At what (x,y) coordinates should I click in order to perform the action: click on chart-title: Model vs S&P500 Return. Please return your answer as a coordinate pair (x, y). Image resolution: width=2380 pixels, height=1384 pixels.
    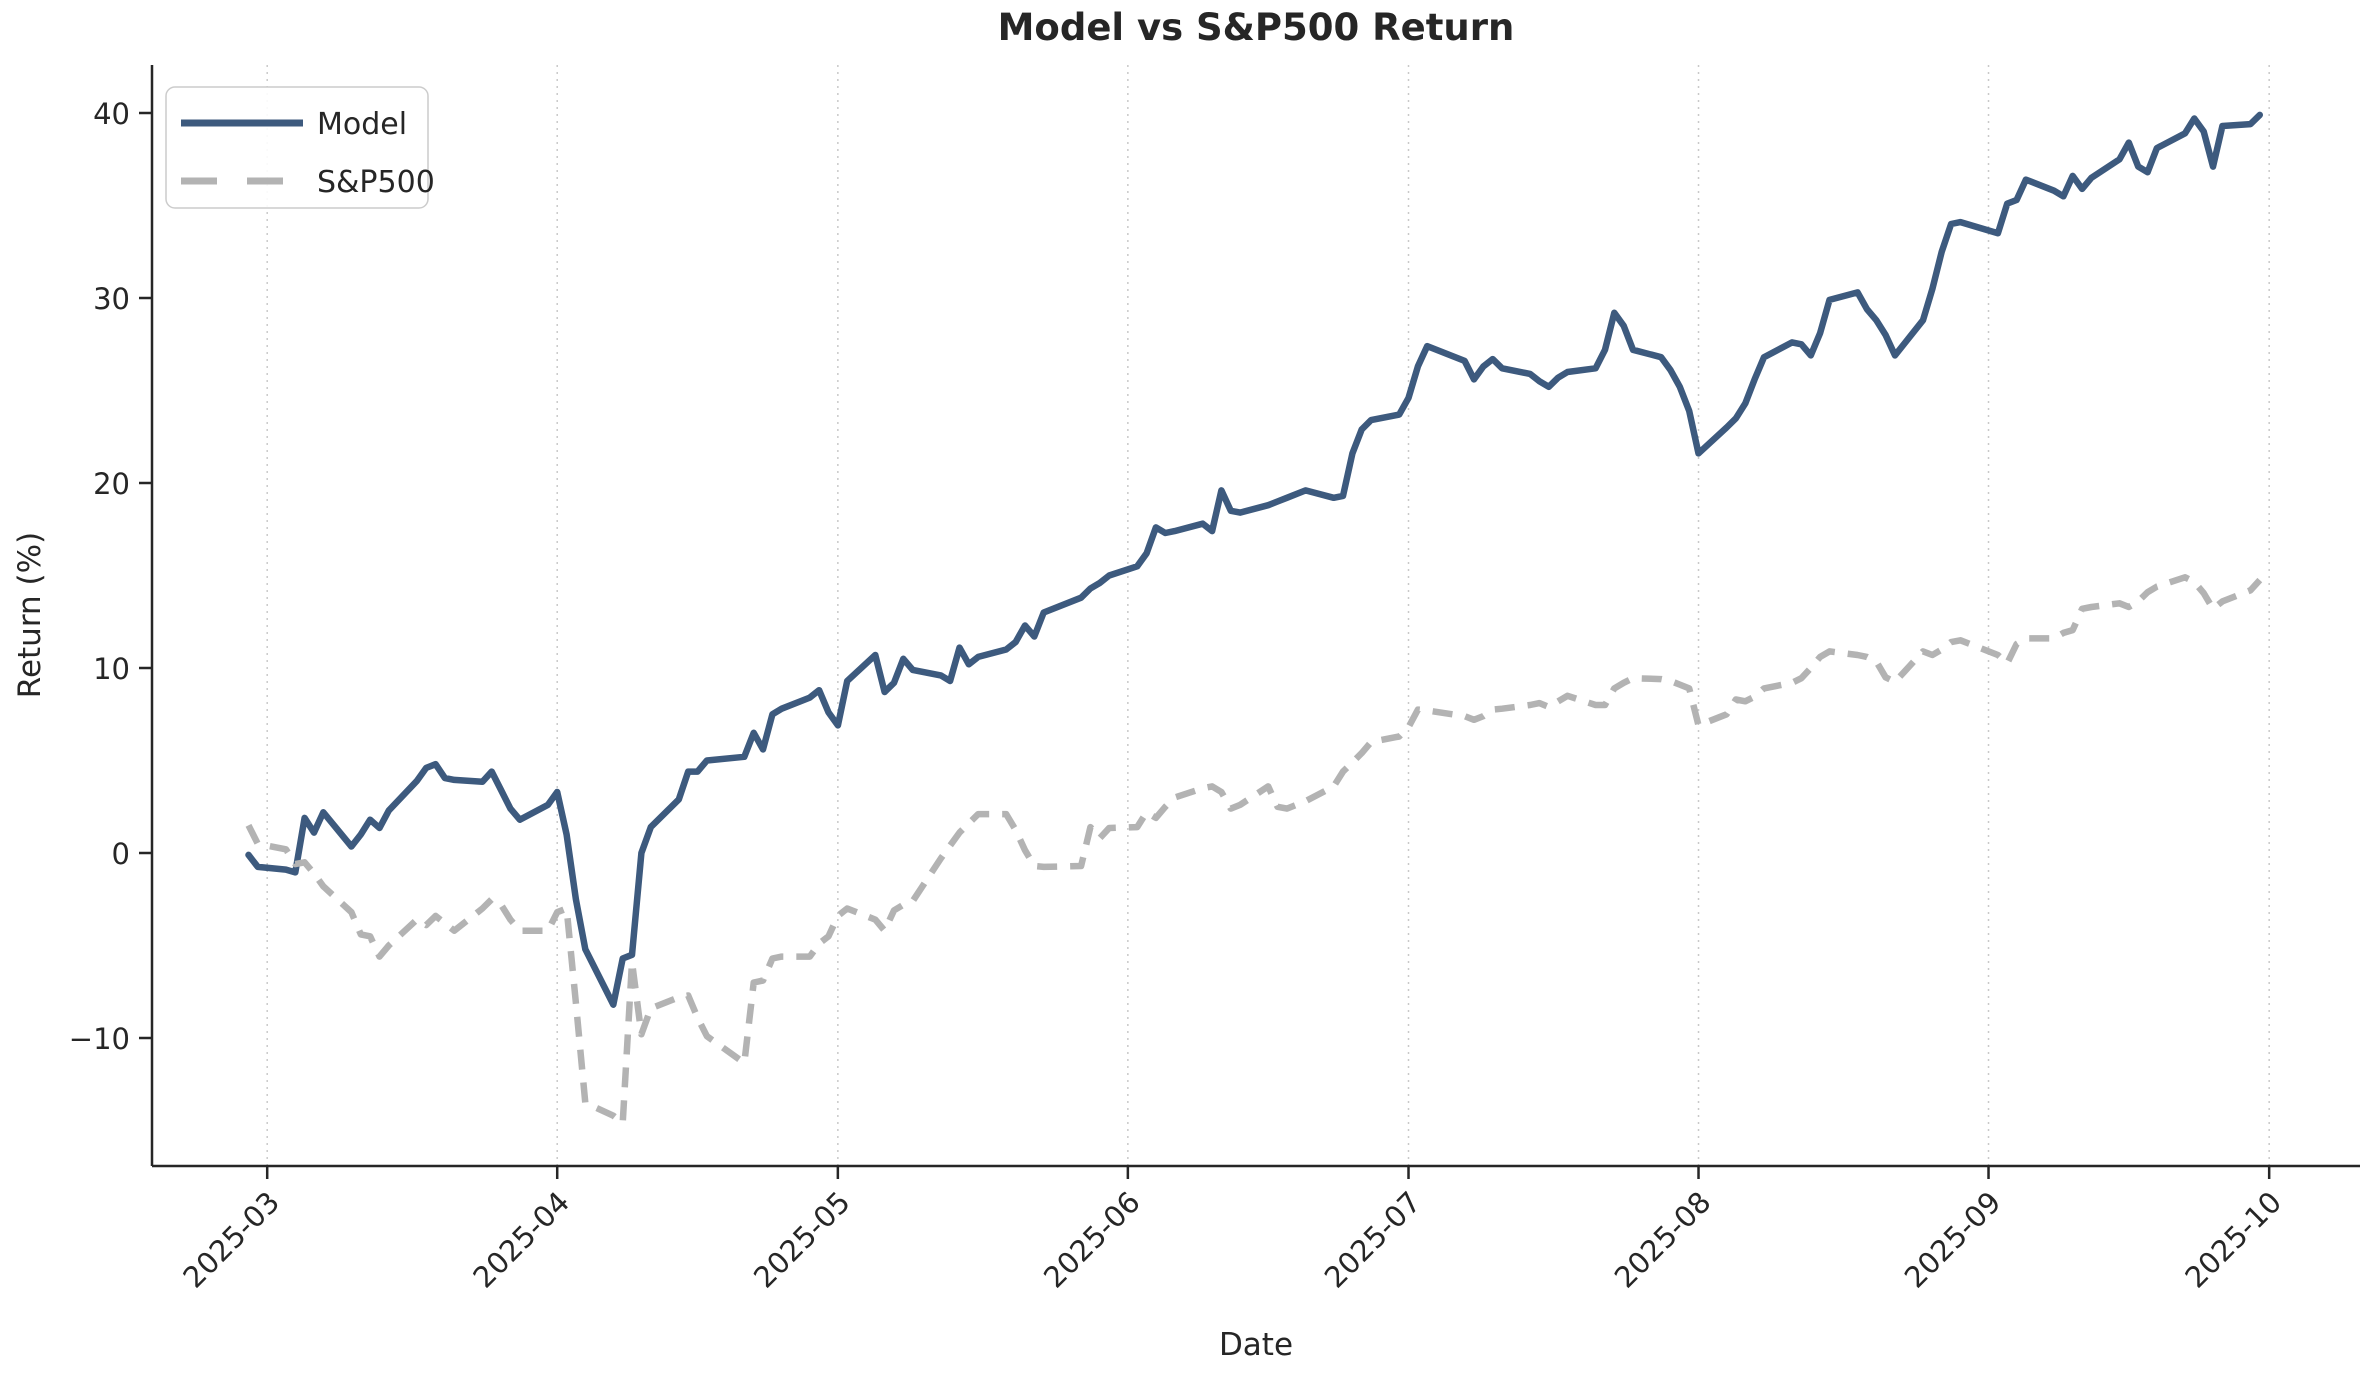
    Looking at the image, I should click on (1256, 27).